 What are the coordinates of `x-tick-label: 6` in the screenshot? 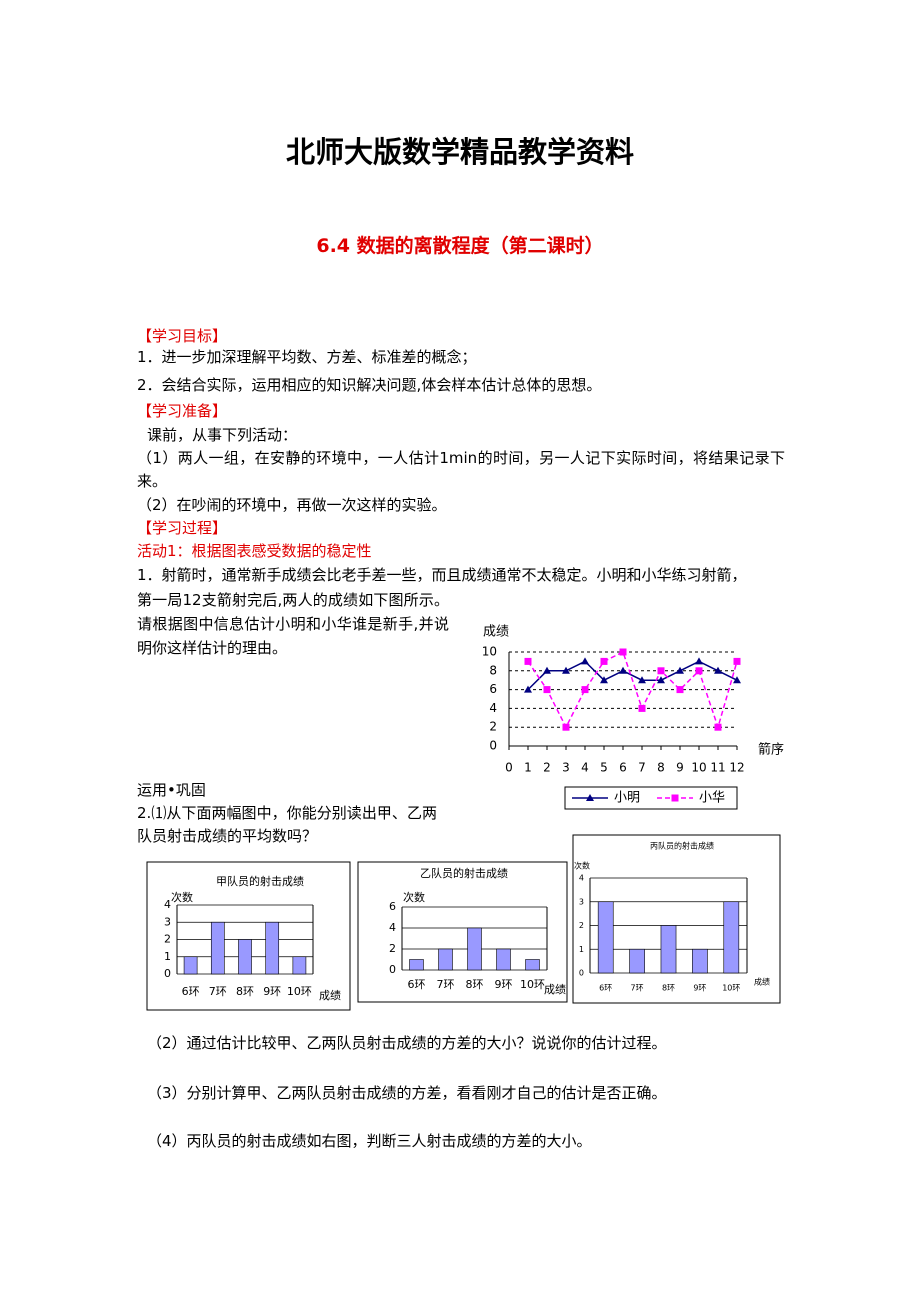 It's located at (623, 768).